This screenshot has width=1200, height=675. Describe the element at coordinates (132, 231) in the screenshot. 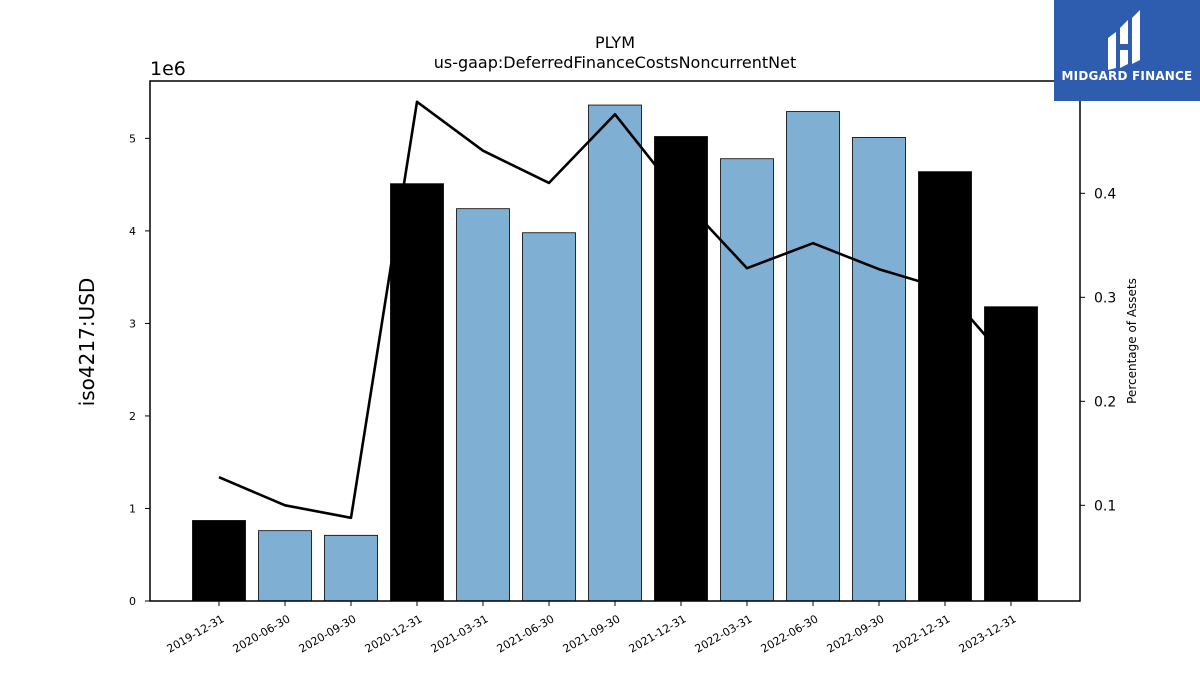

I see `y-tick-label: 4` at that location.